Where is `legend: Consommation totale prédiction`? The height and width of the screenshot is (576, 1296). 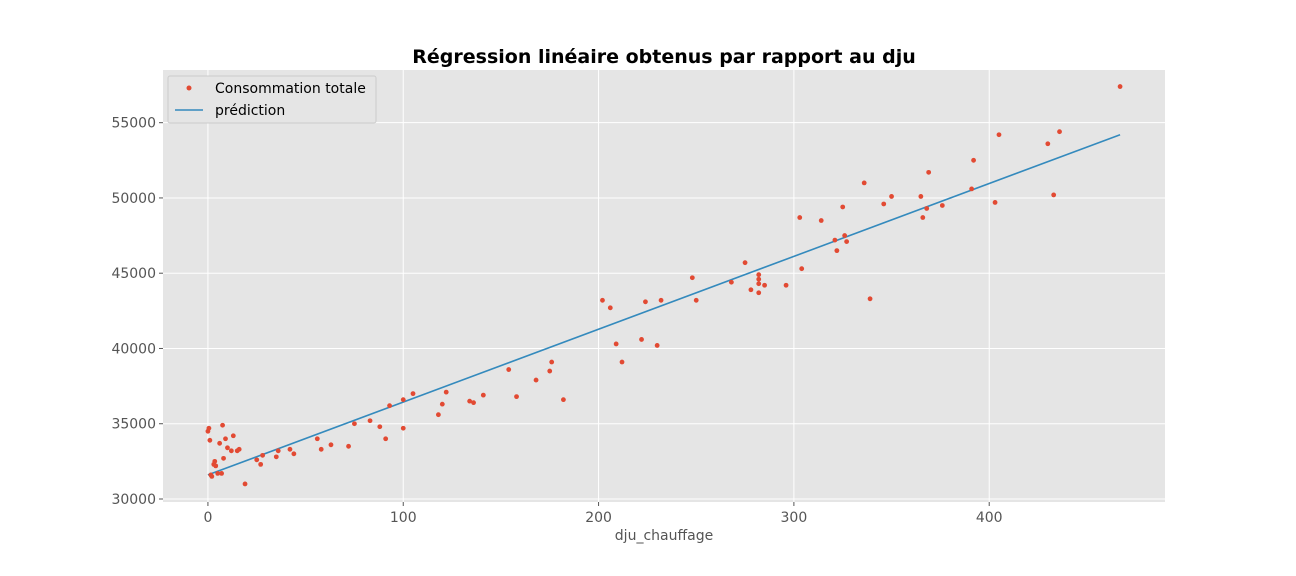 legend: Consommation totale prédiction is located at coordinates (272, 99).